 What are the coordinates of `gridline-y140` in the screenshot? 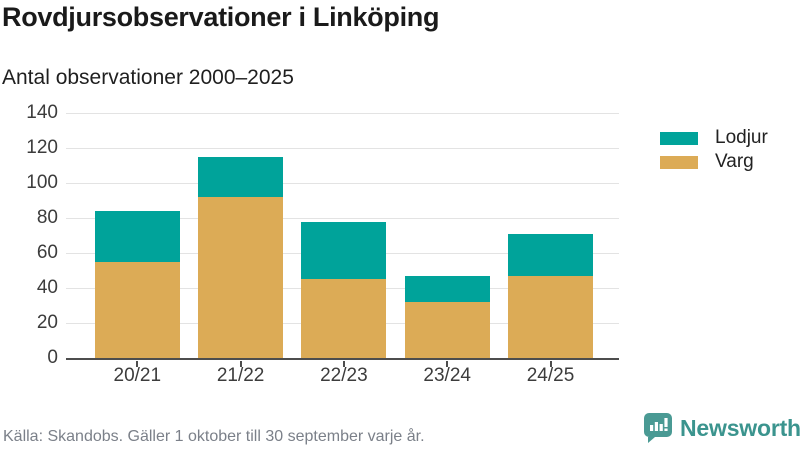 It's located at (342, 113).